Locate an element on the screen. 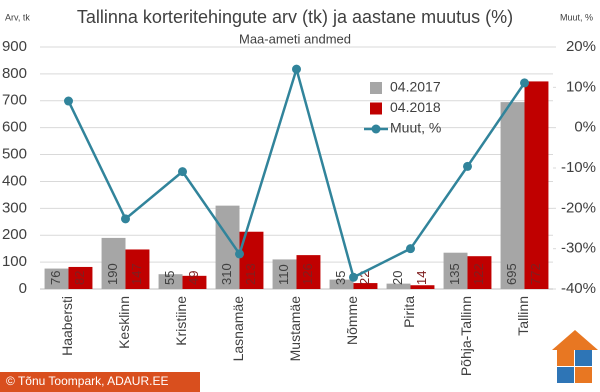 The width and height of the screenshot is (600, 392). y-tick-label: 400 is located at coordinates (14, 180).